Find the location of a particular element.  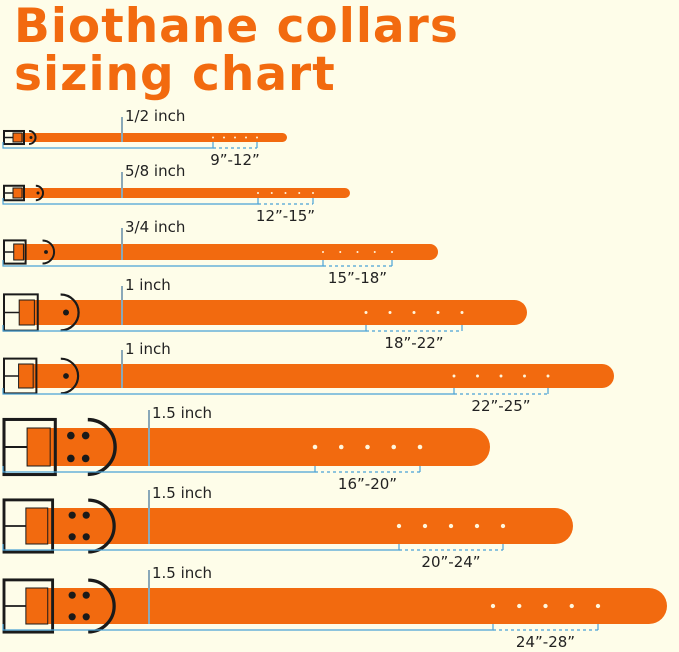

collar-row: 1/2 inch 9”-12” is located at coordinates (144, 138).